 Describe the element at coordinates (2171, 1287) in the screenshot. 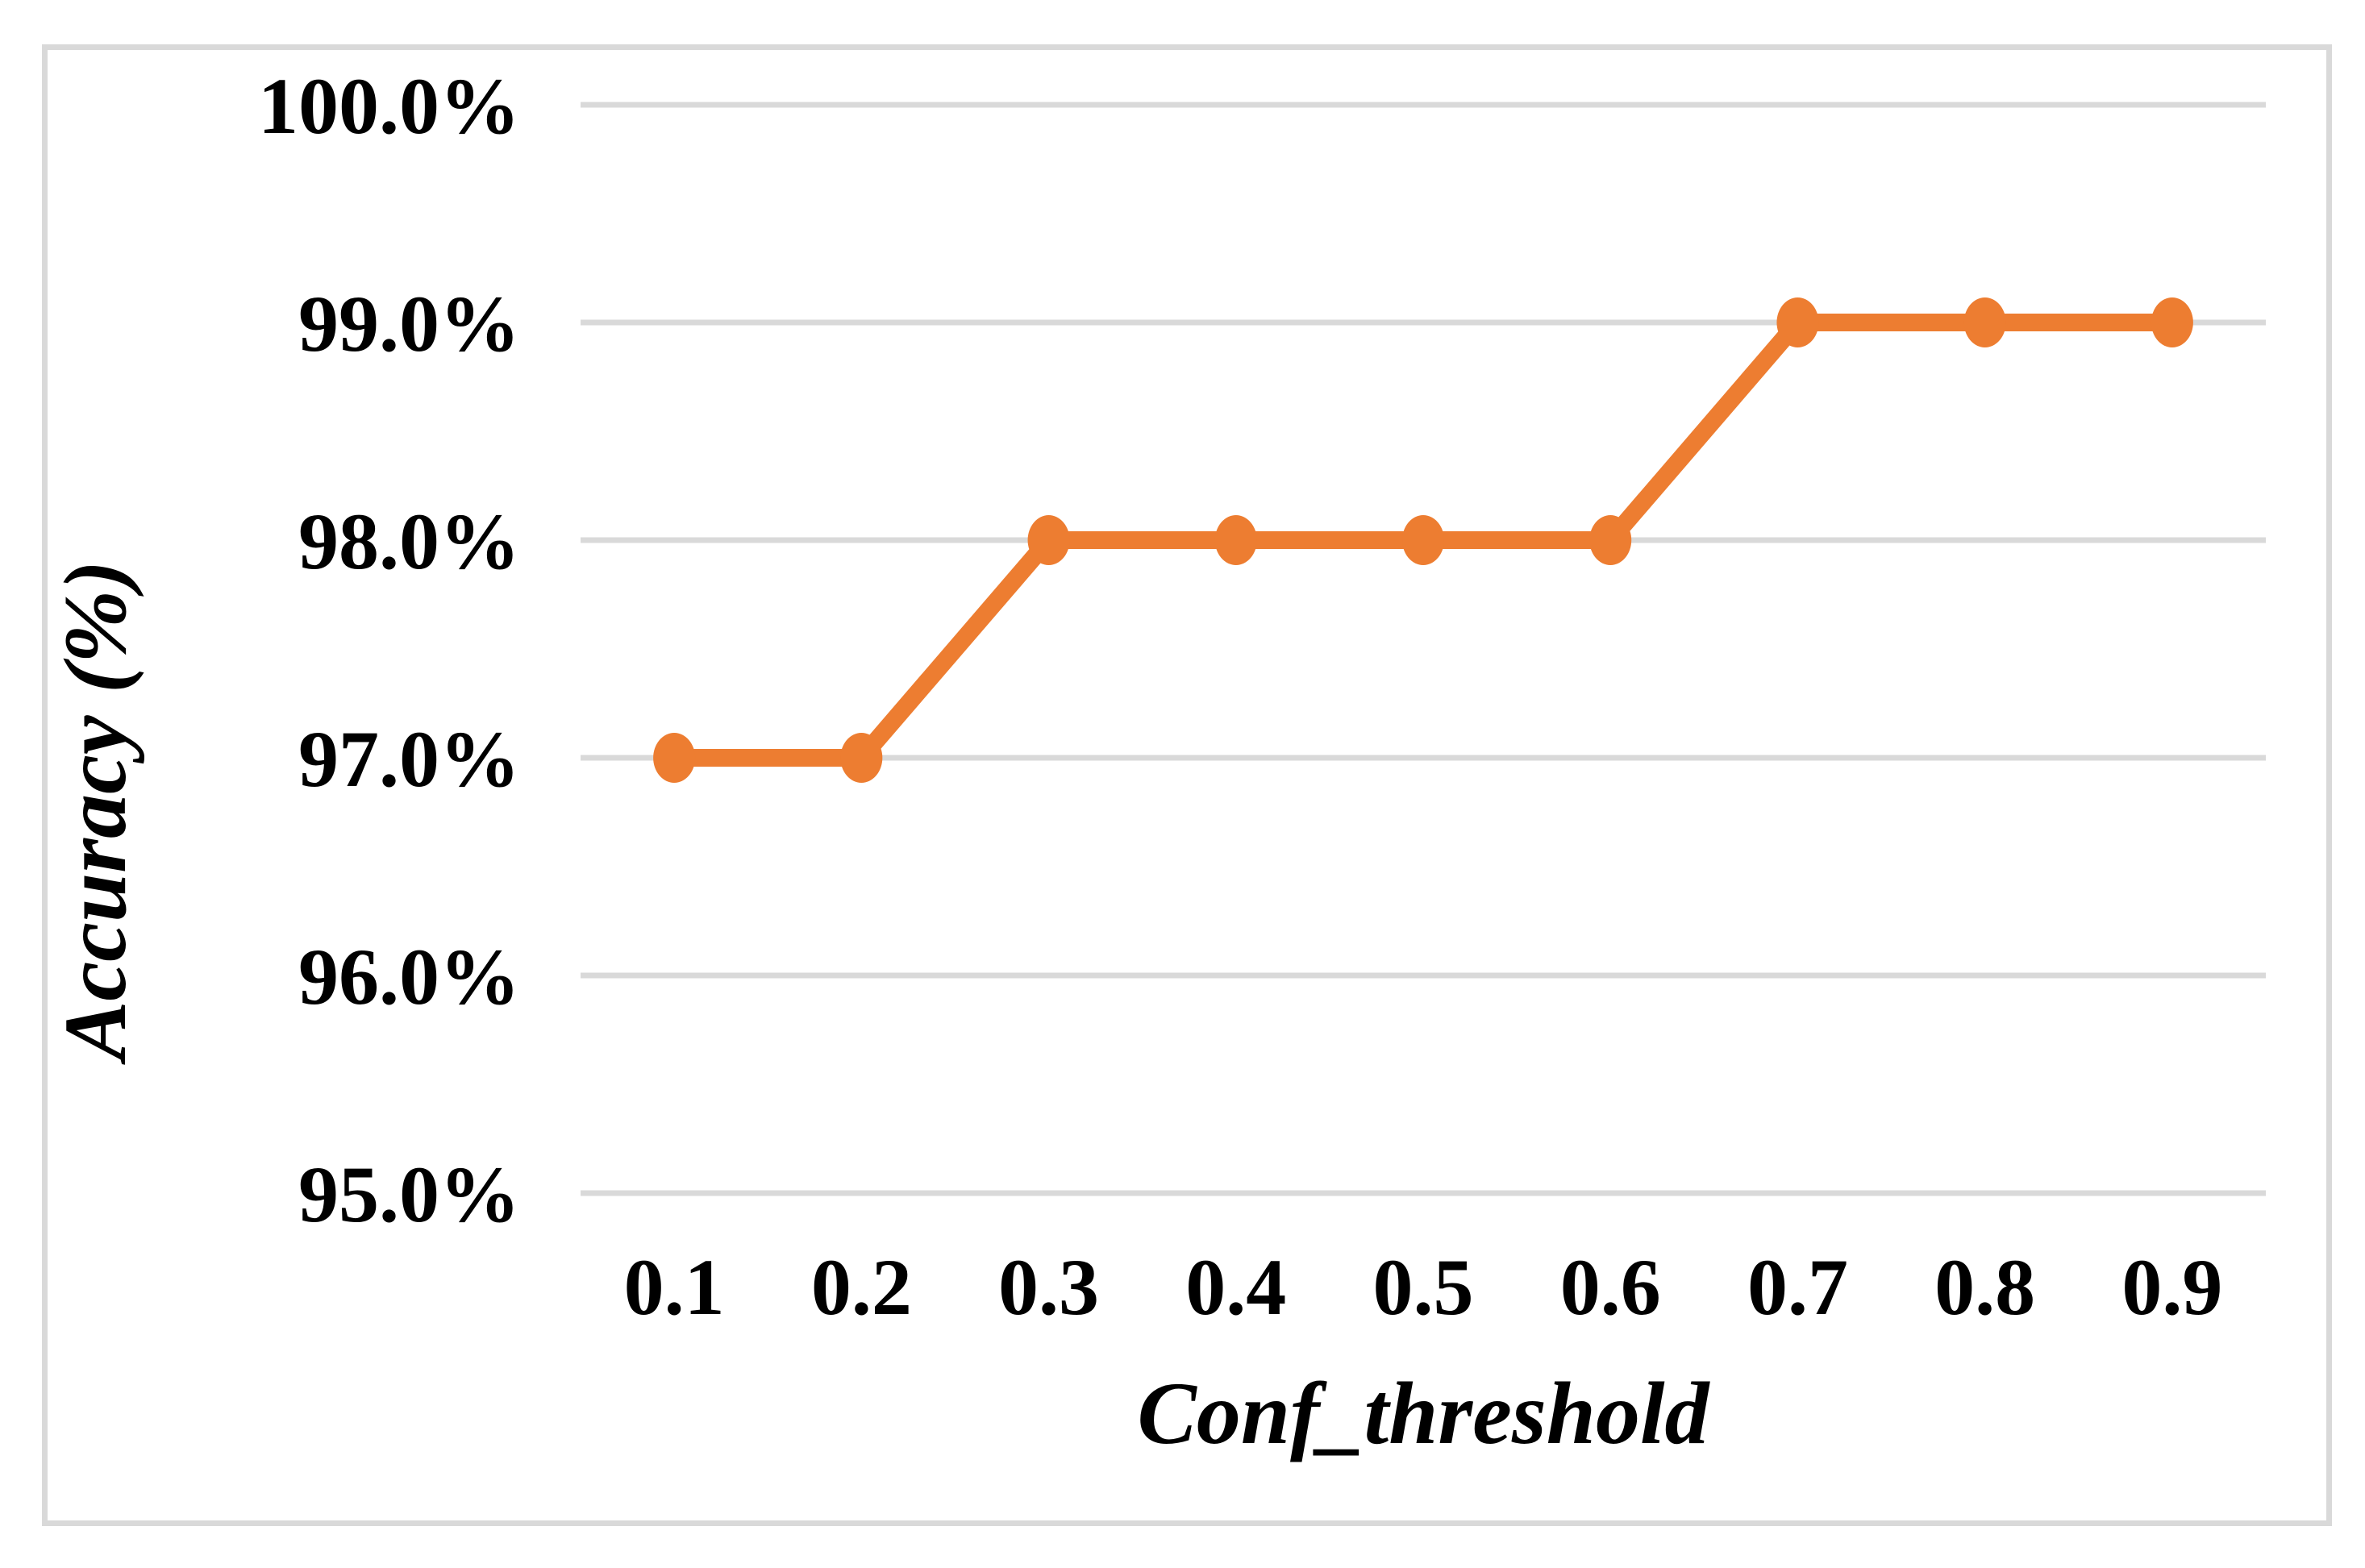

I see `x-tick-label: 0.9` at that location.